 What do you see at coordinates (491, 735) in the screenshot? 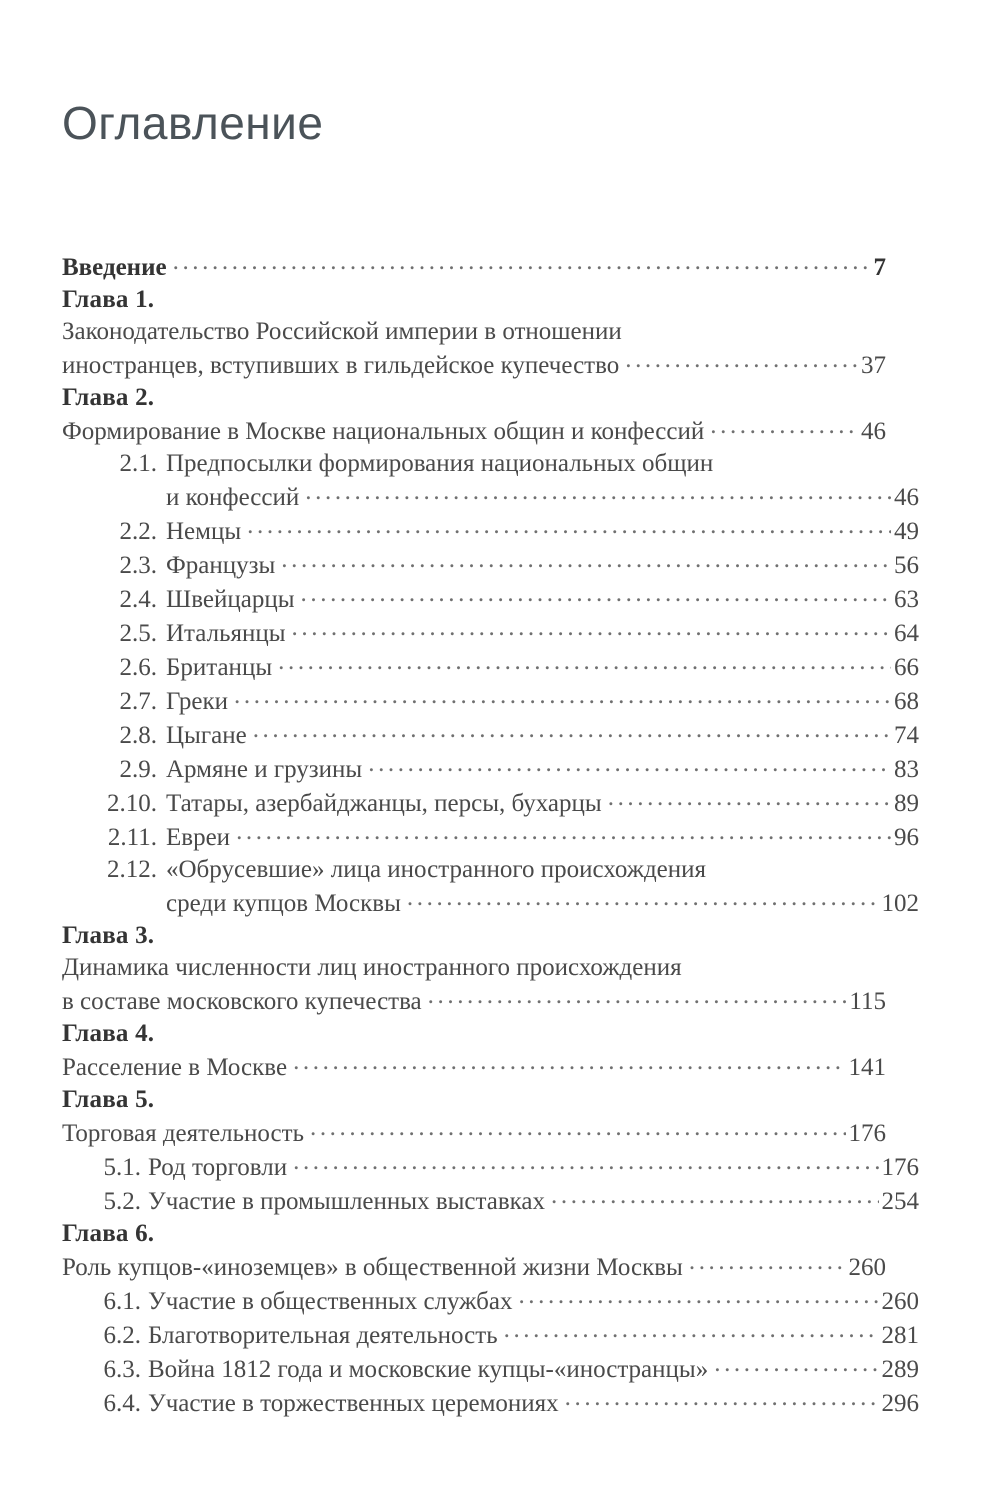
I see `toc-entry-section: 2.8. Цыгане 74` at bounding box center [491, 735].